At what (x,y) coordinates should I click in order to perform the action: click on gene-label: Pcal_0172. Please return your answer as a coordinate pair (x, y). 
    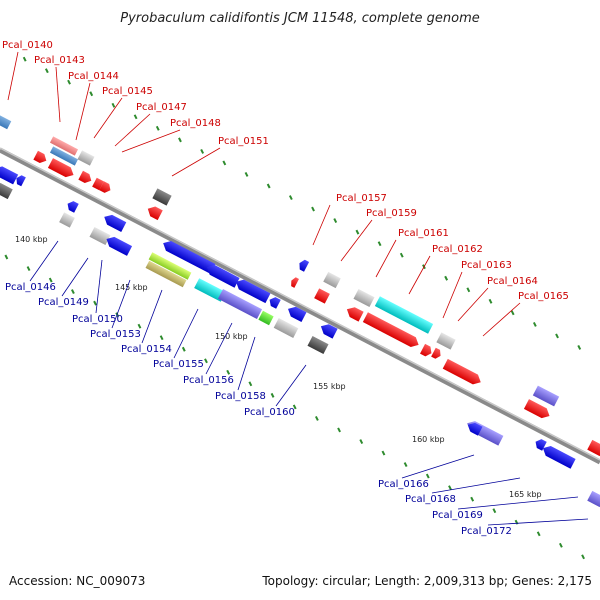
    Looking at the image, I should click on (486, 531).